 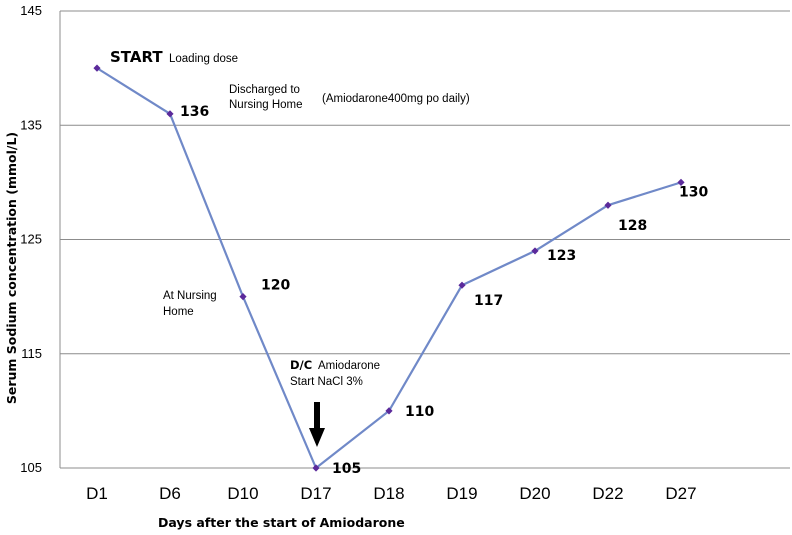 I want to click on y-tick-labels: 105 115 125 135 145, so click(x=31, y=239).